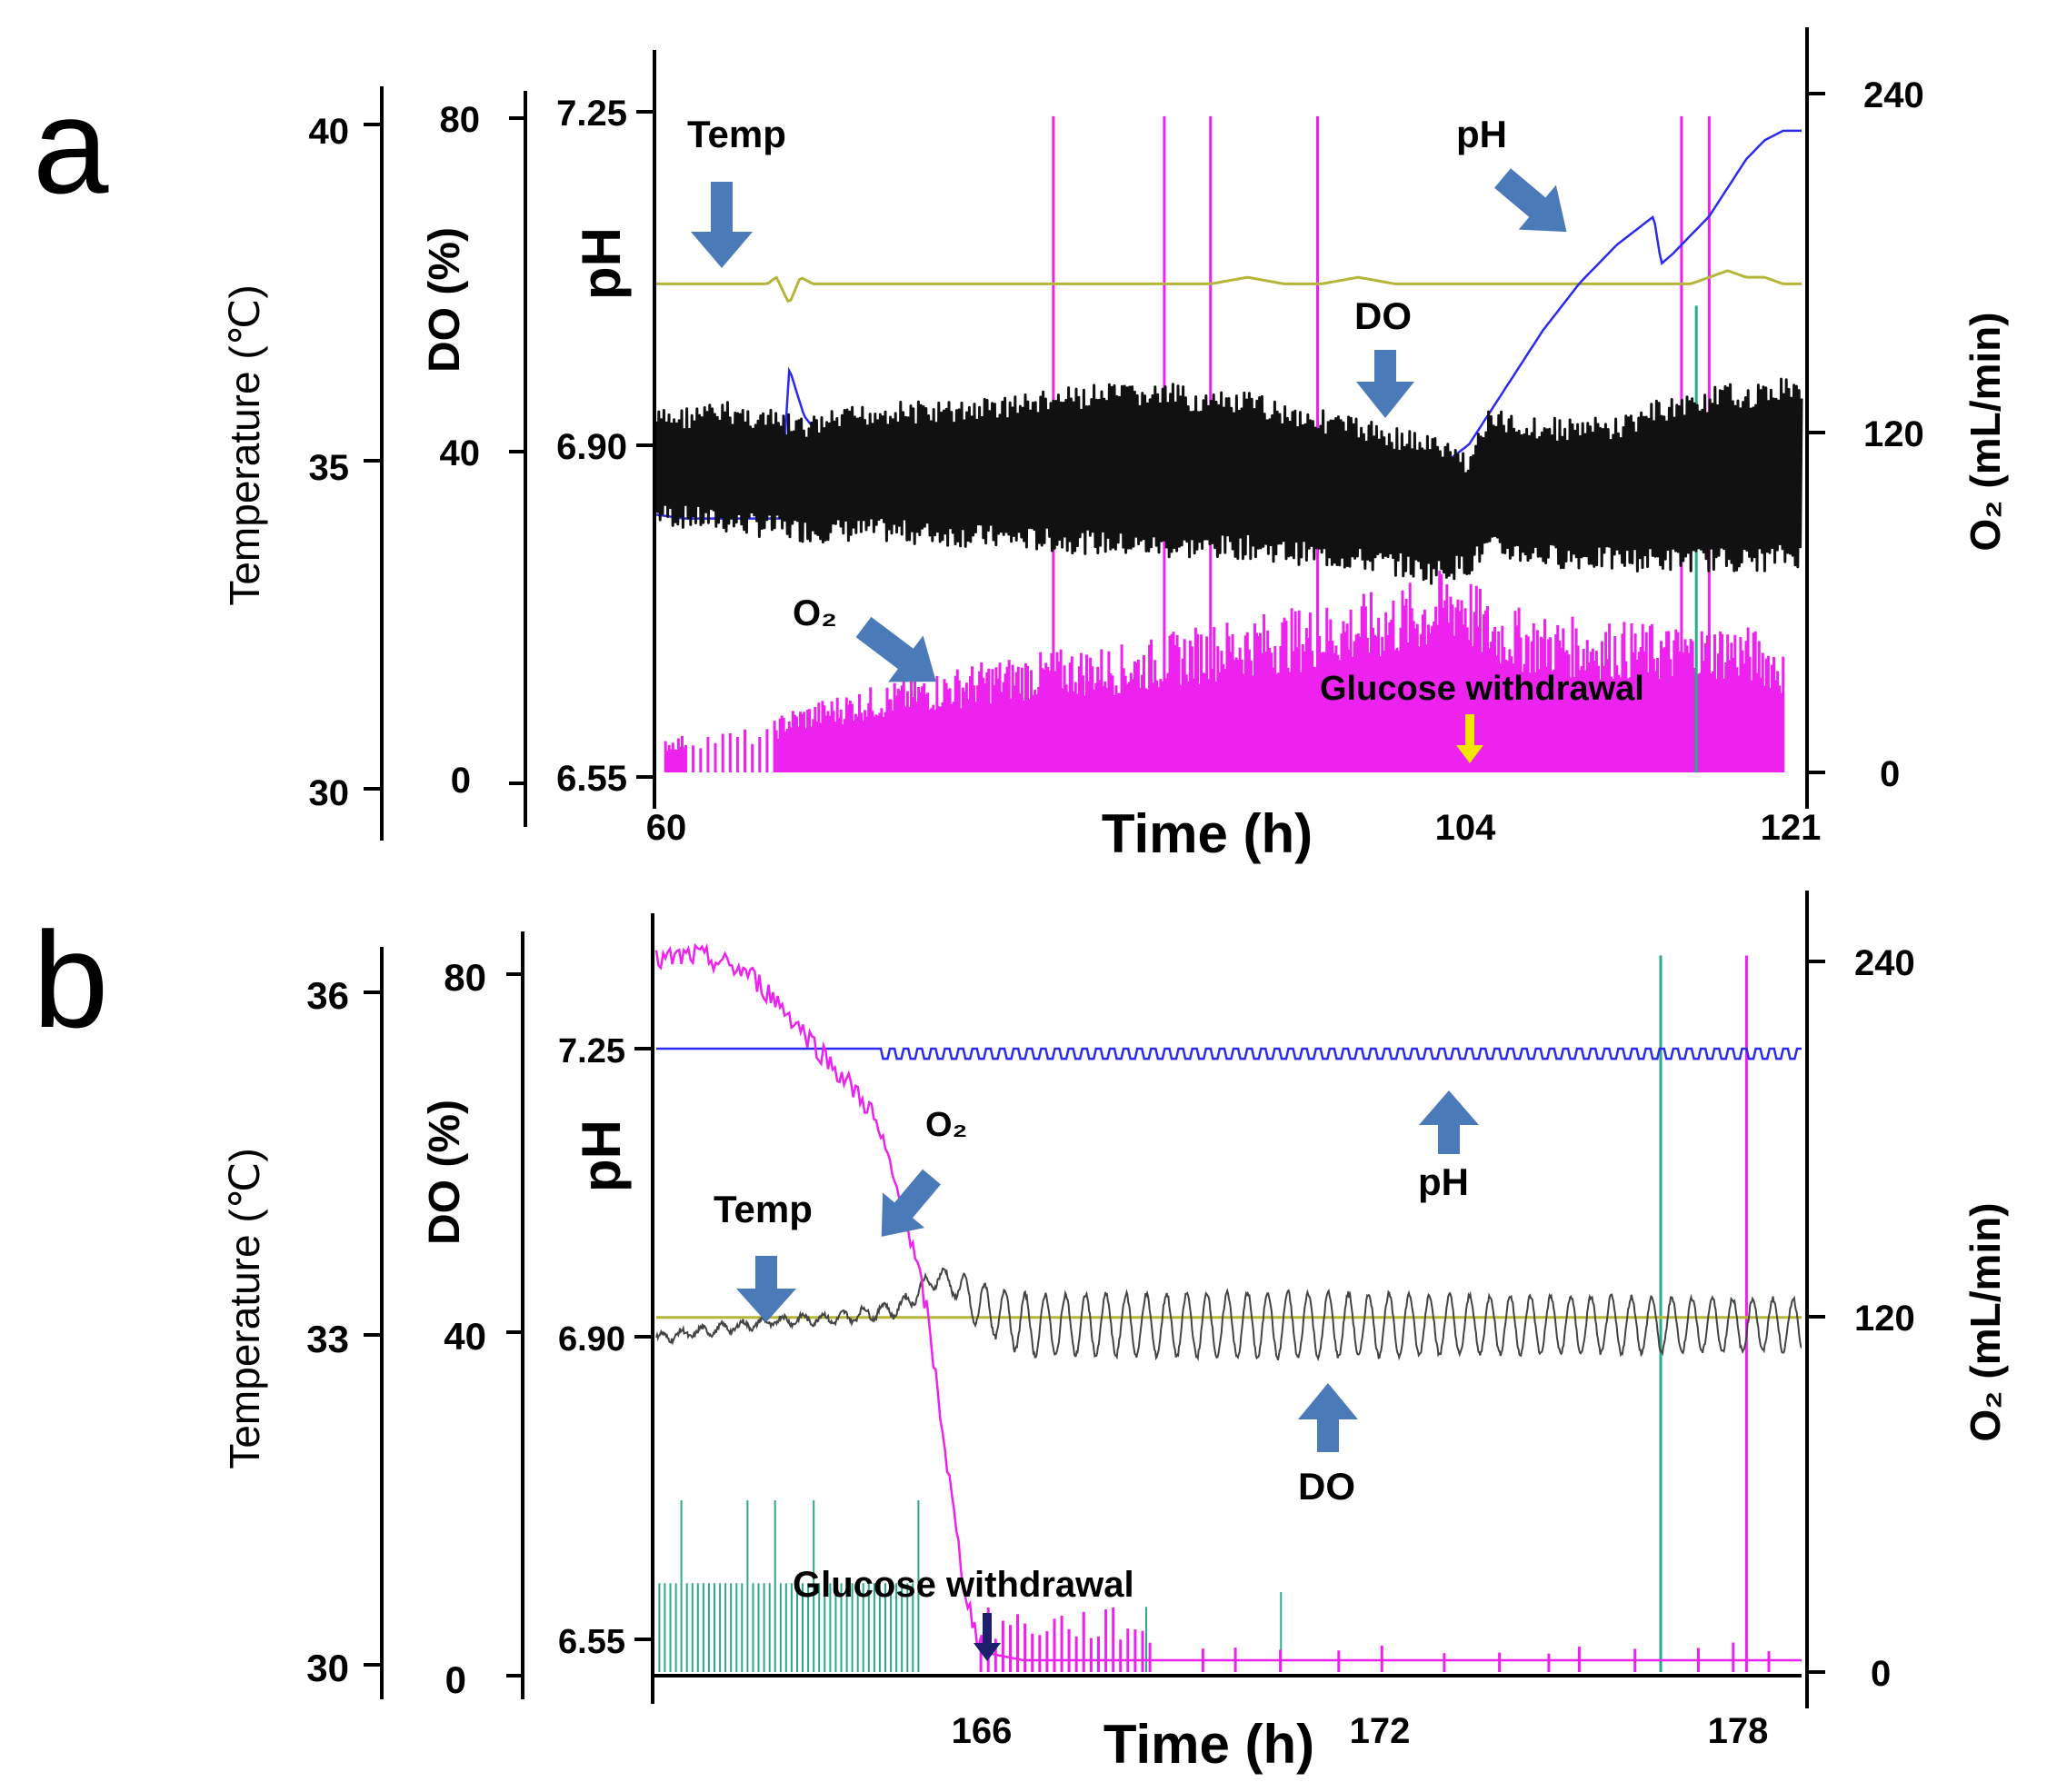  I want to click on panel-a-o2-tick-label: 0, so click(1890, 774).